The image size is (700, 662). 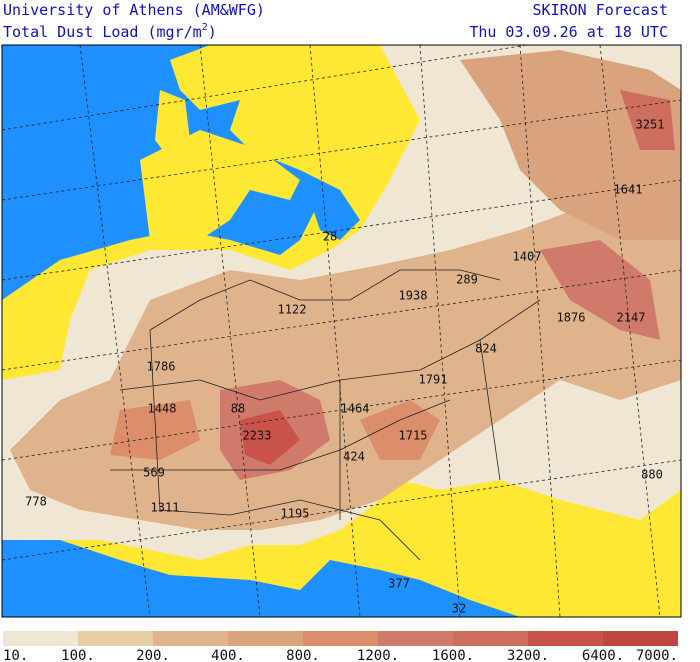 I want to click on map-value-label: 1641, so click(x=628, y=190).